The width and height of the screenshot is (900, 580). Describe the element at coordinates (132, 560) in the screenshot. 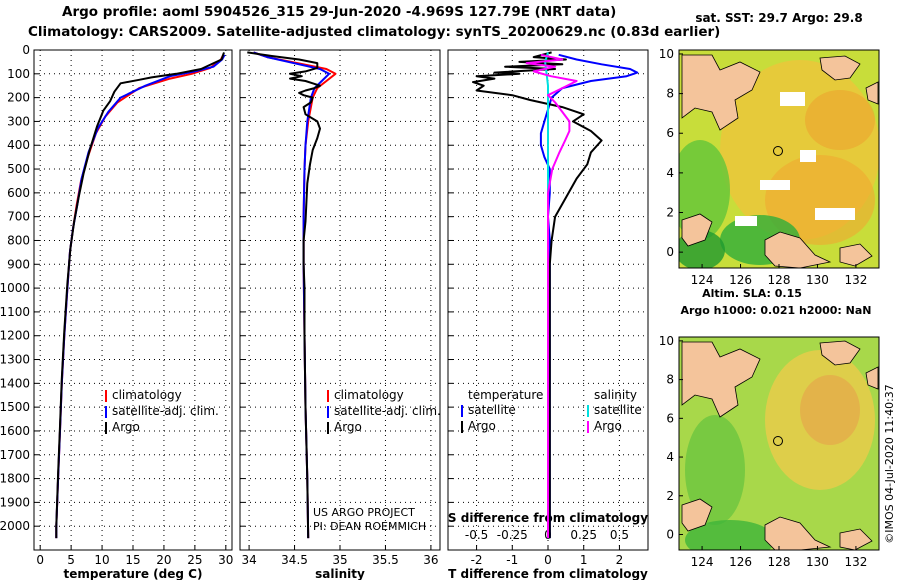

I see `temperature-xtick-label: 15` at that location.